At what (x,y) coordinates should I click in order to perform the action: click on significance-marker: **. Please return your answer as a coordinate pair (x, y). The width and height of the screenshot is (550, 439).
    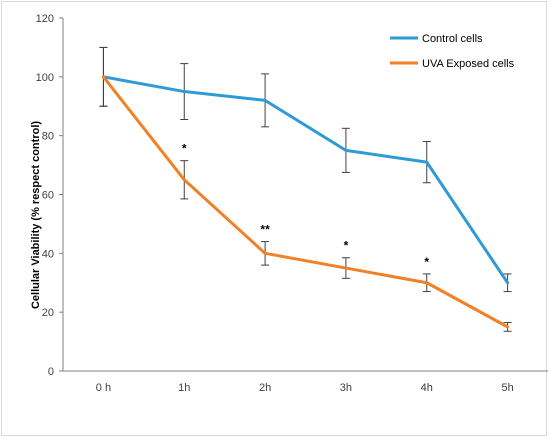
    Looking at the image, I should click on (265, 230).